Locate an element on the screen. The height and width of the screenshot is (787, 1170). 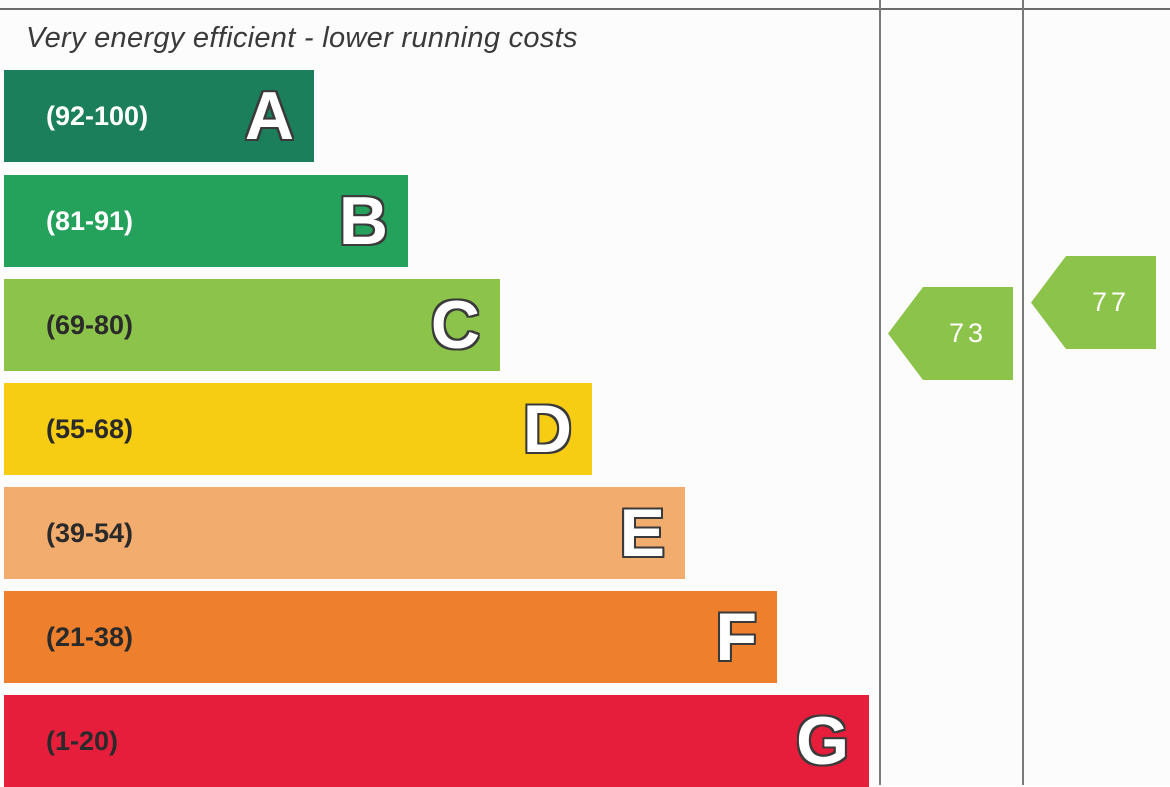
band-range-label: (21-38) is located at coordinates (90, 637).